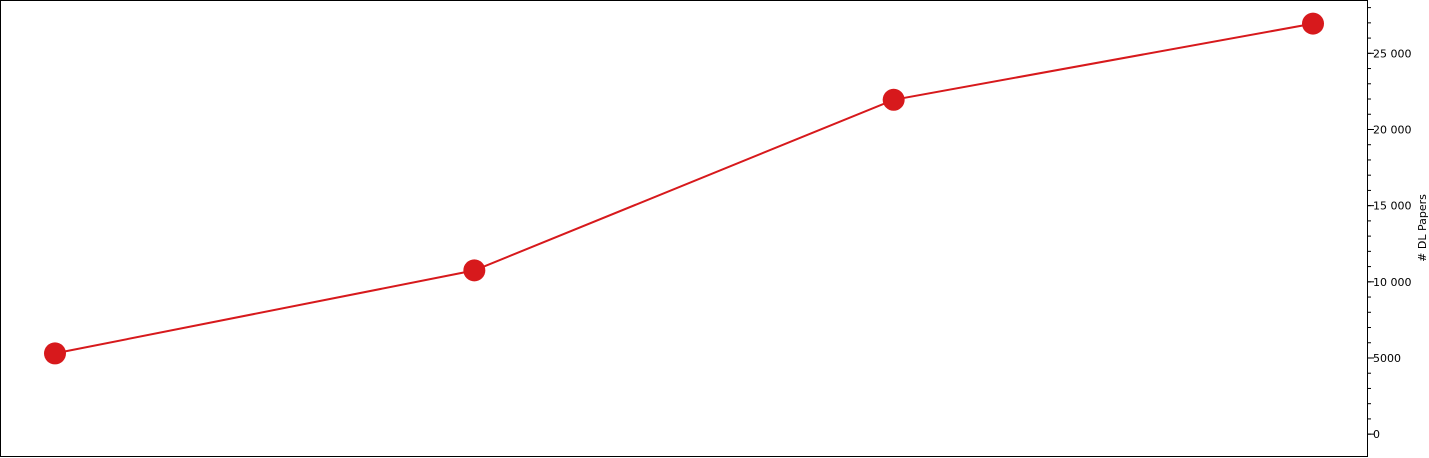  Describe the element at coordinates (1392, 282) in the screenshot. I see `y-tick-label: 10 000` at that location.